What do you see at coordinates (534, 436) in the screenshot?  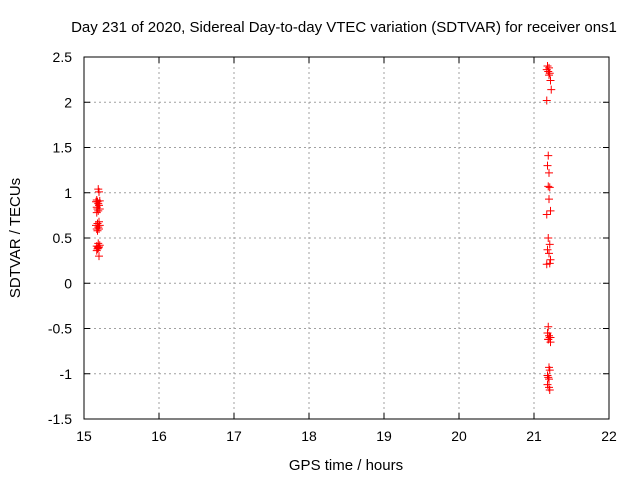 I see `x-tick-label: 21` at bounding box center [534, 436].